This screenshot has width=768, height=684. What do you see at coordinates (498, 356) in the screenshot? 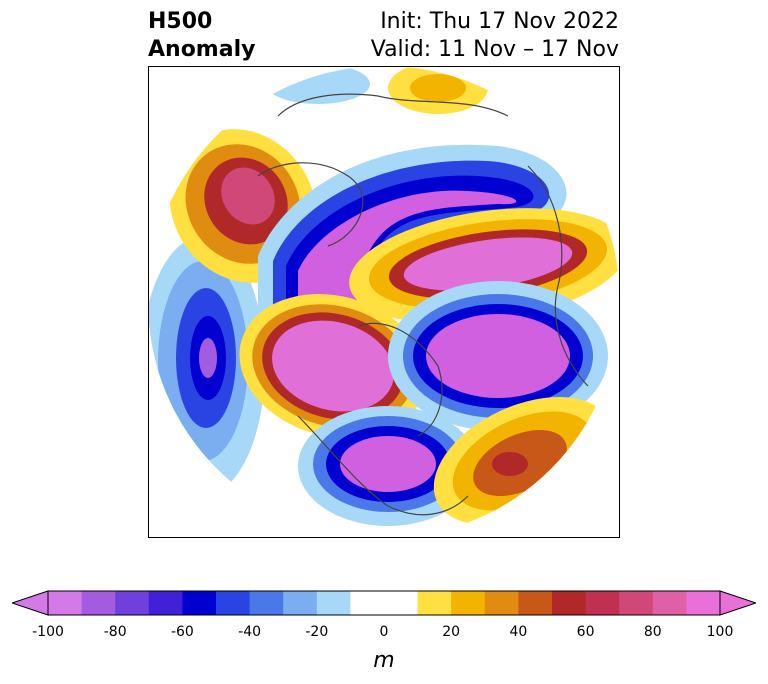
I see `negative-anomaly-atlantic` at bounding box center [498, 356].